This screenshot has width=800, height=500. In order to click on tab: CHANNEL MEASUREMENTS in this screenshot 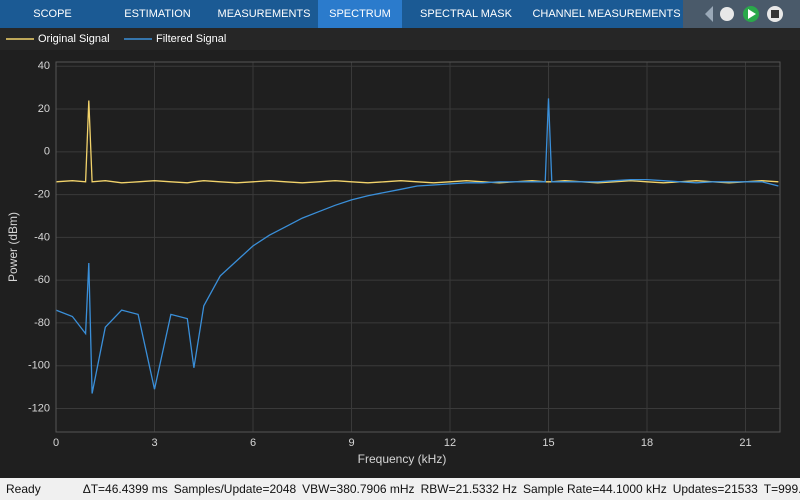, I will do `click(606, 14)`.